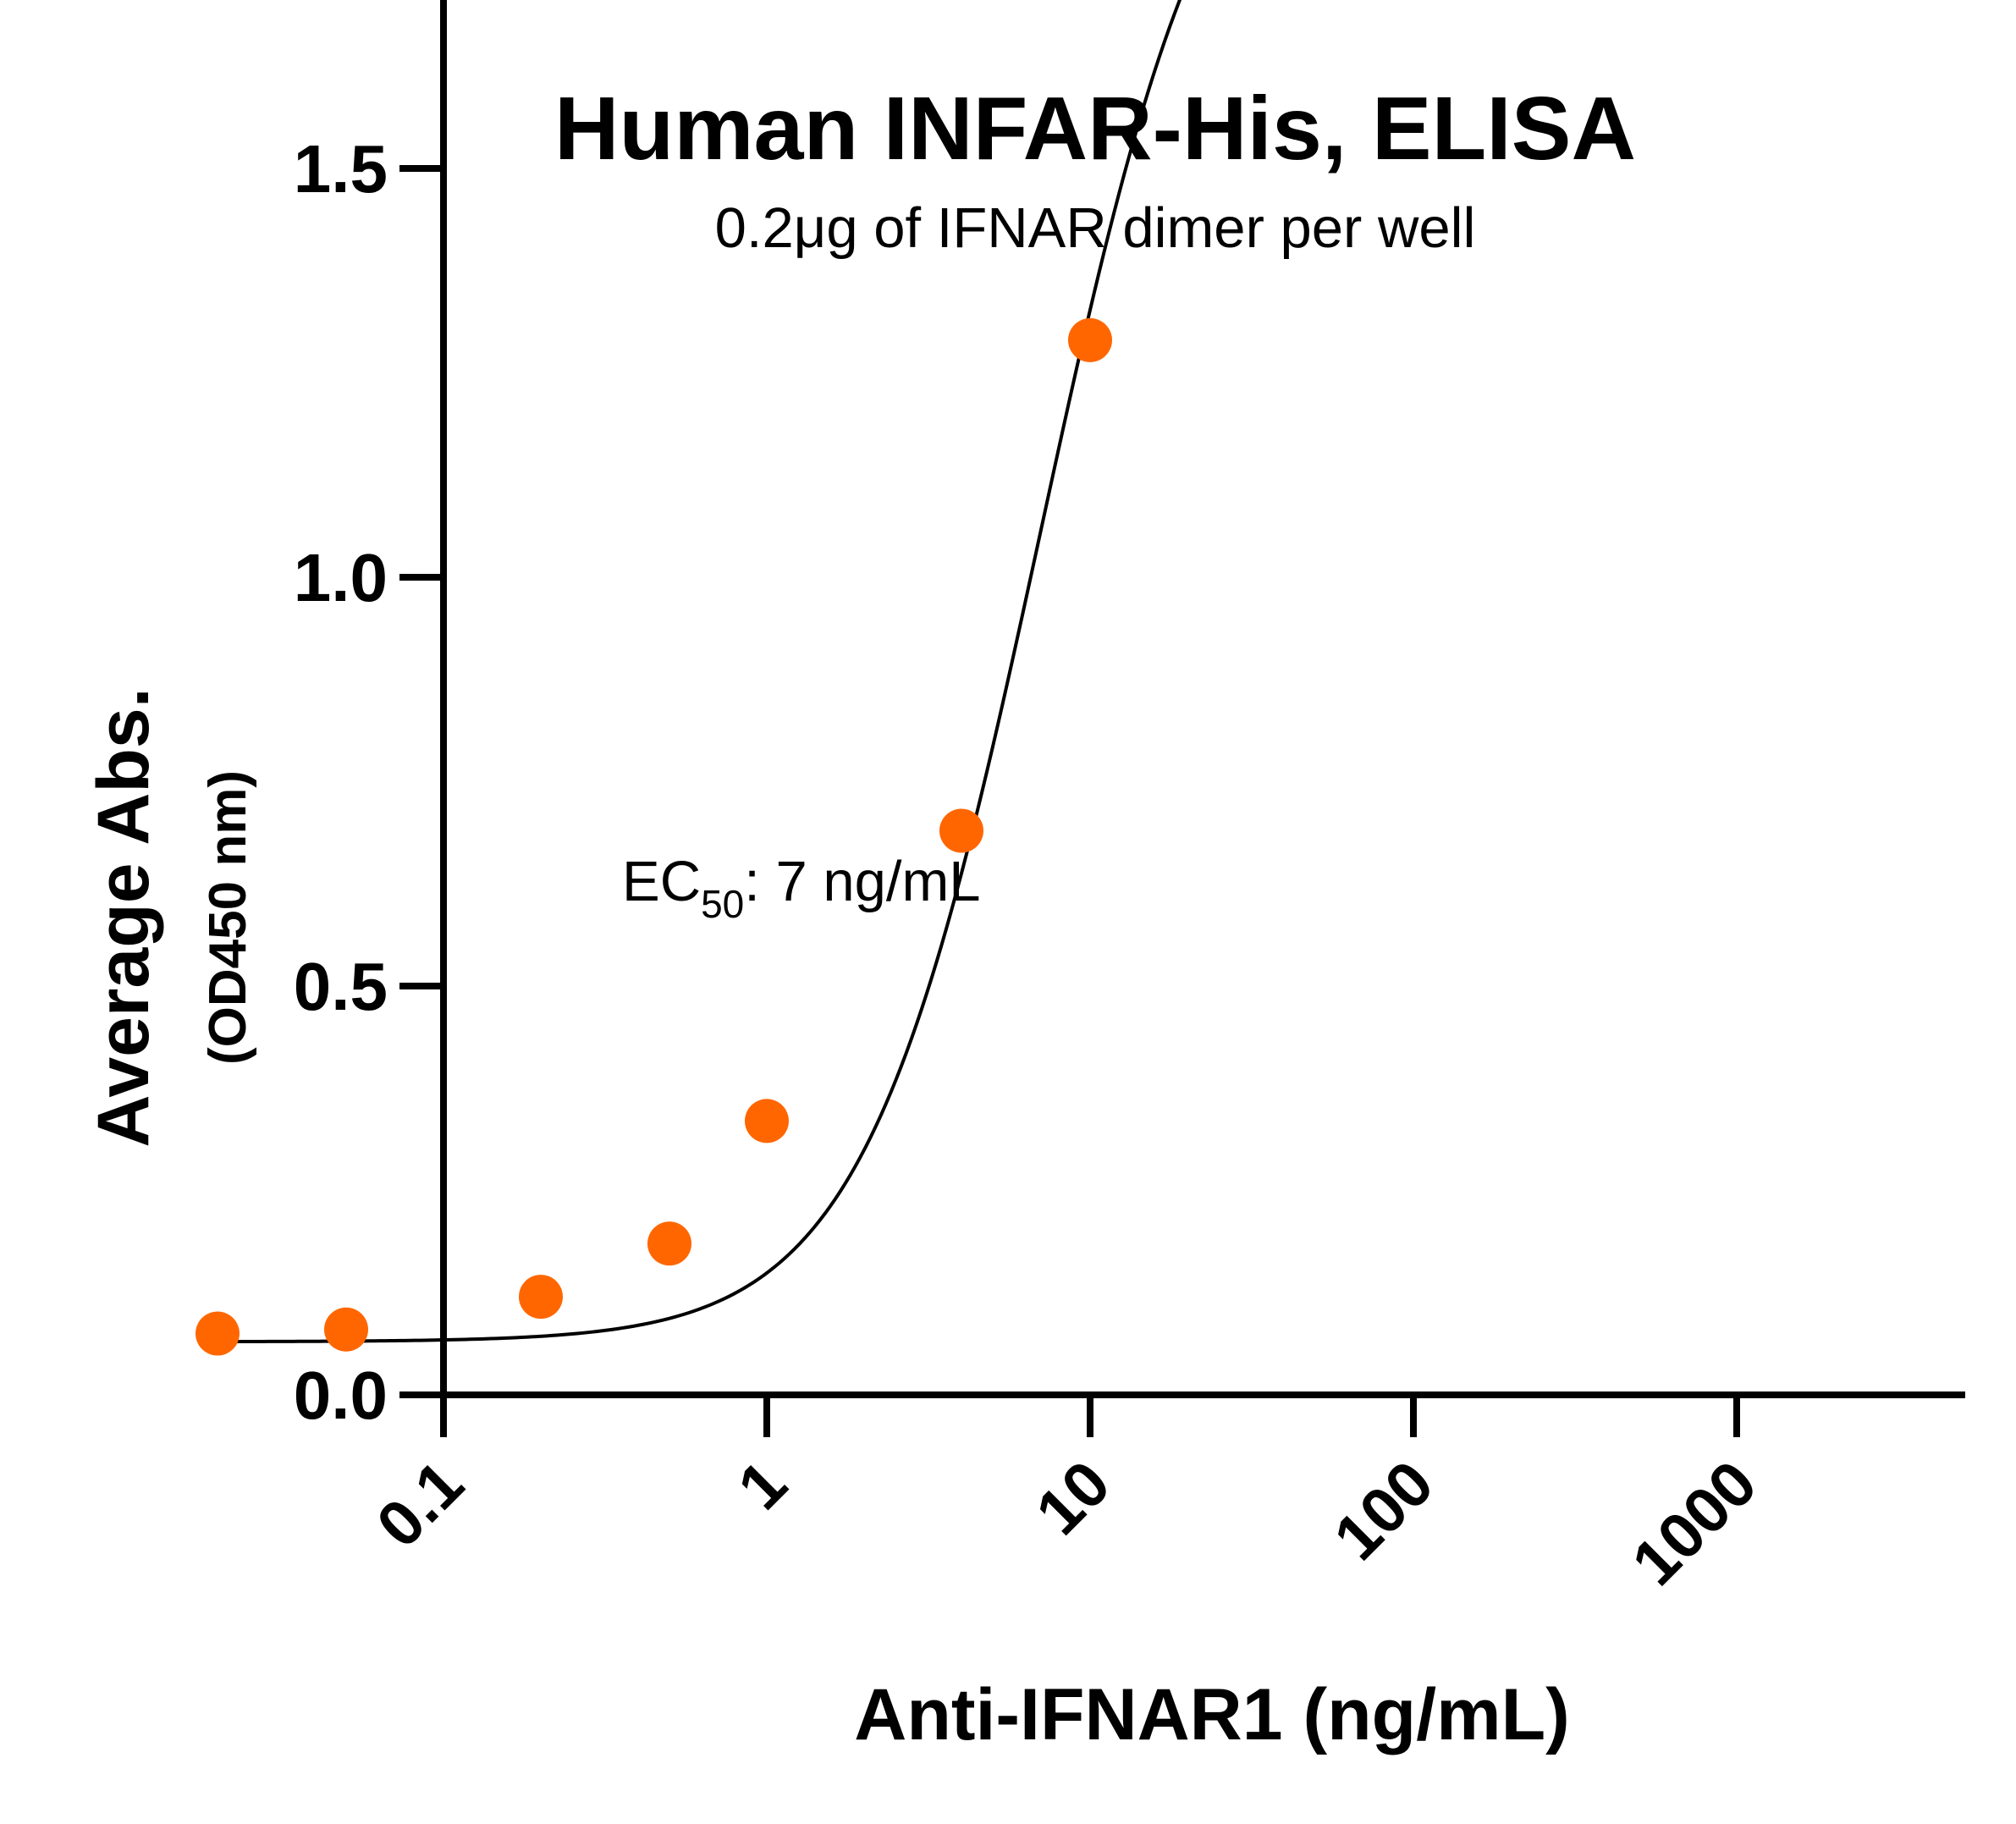 This screenshot has height=1824, width=2016. What do you see at coordinates (341, 169) in the screenshot?
I see `y-tick-label: 1.5` at bounding box center [341, 169].